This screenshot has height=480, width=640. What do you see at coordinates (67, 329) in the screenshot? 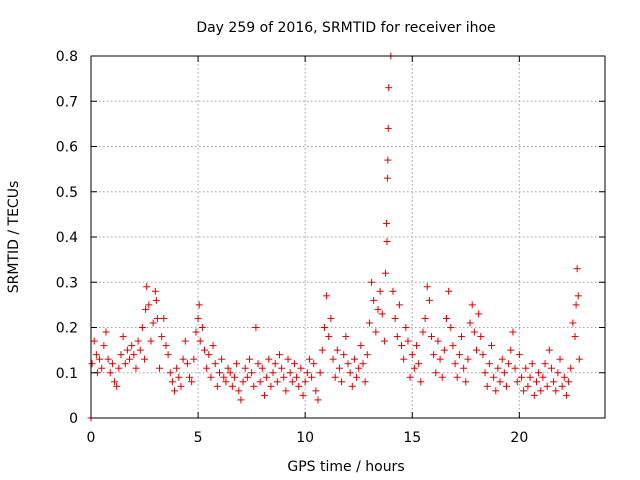
I see `y-tick-label: 0.2` at bounding box center [67, 329].